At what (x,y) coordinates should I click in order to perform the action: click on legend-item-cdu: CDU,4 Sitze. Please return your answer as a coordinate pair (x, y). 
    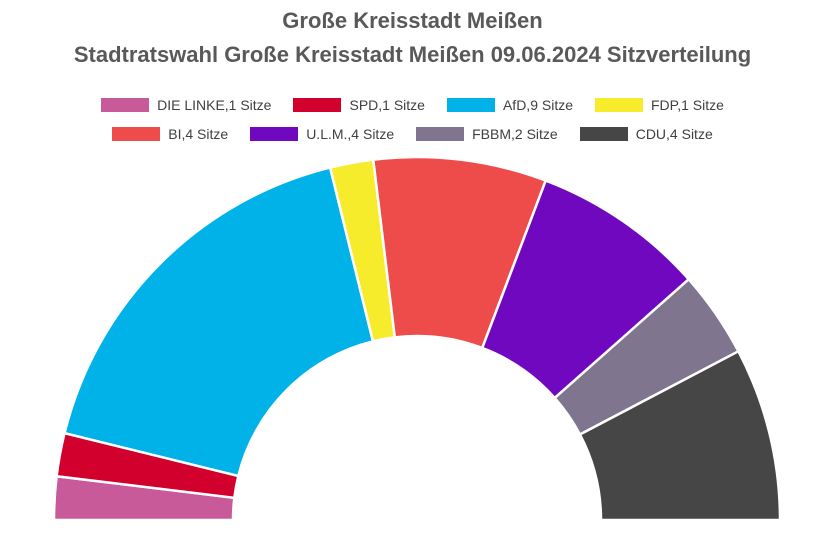
    Looking at the image, I should click on (646, 134).